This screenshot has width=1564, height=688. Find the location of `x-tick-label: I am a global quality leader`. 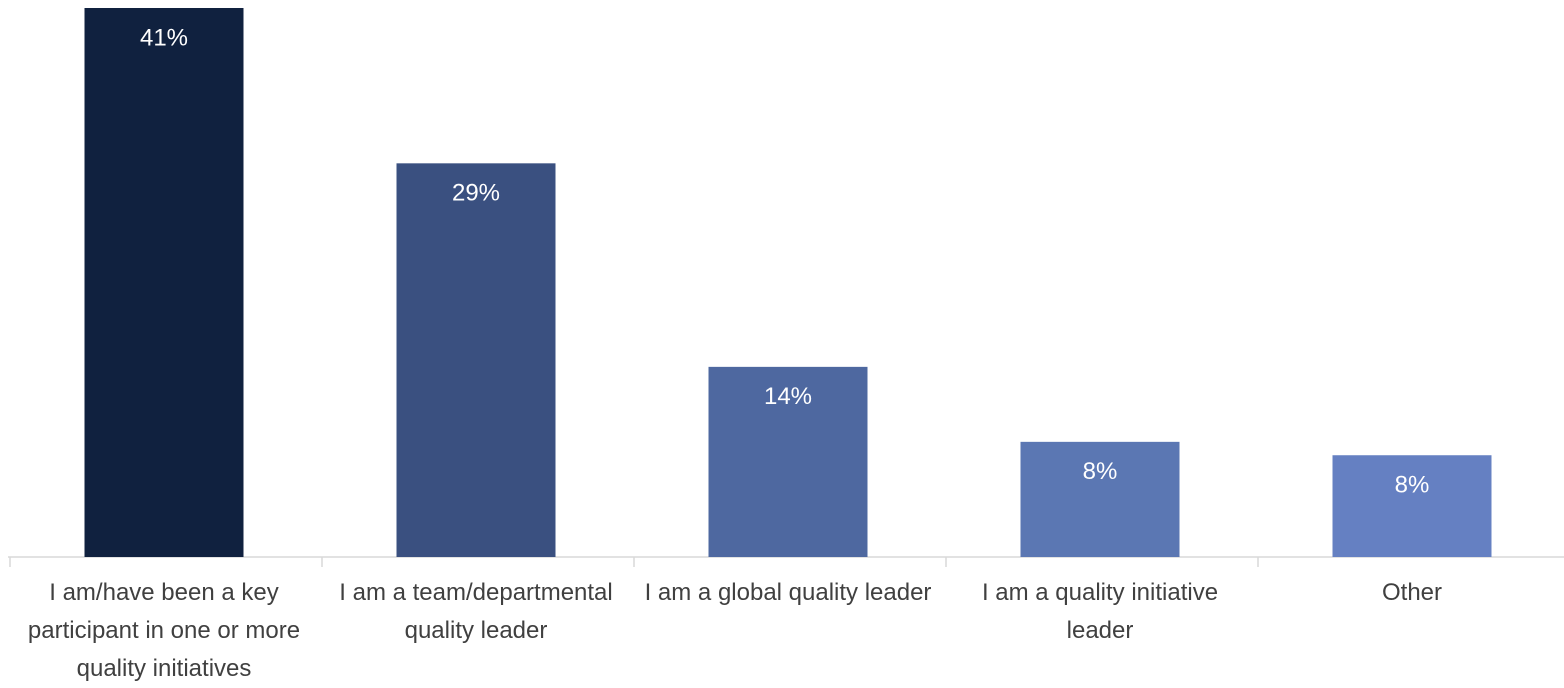

x-tick-label: I am a global quality leader is located at coordinates (788, 592).